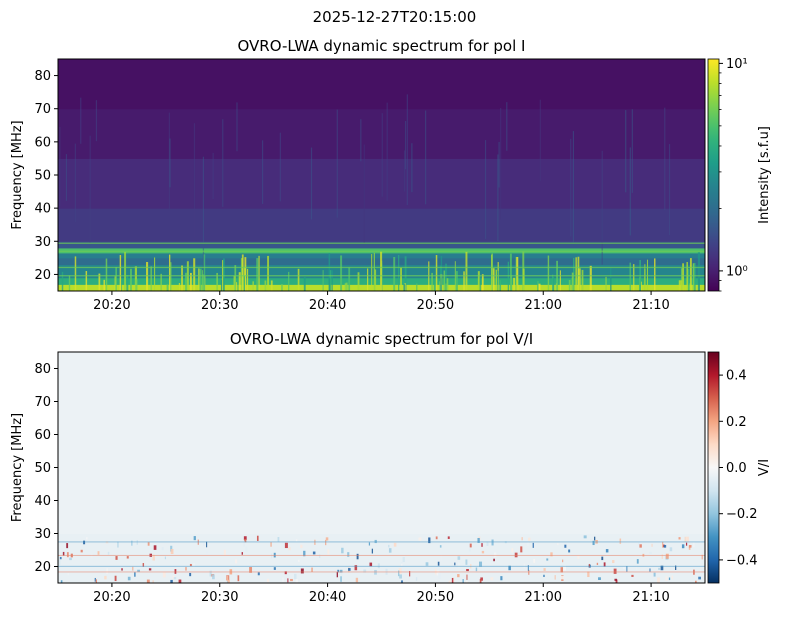  I want to click on colorbar-gradient, so click(713, 175).